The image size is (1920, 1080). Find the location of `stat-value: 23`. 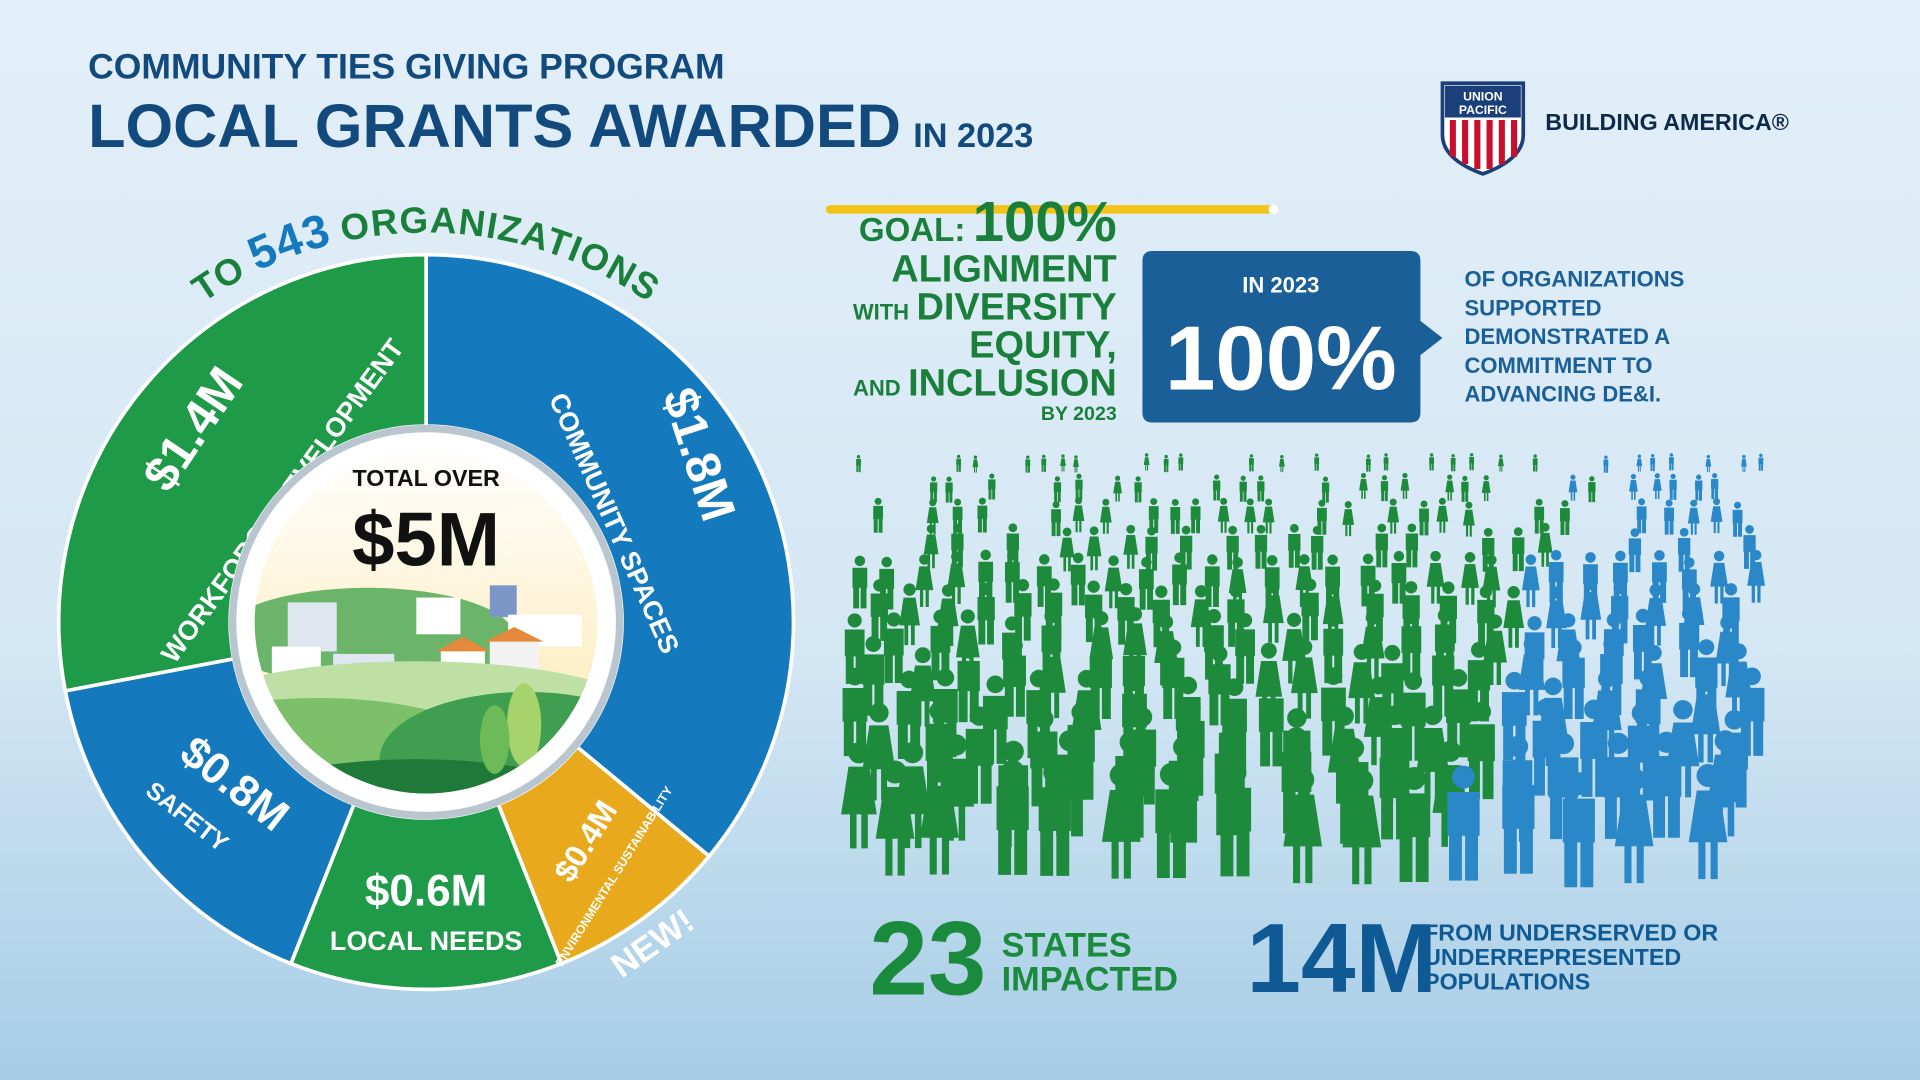

stat-value: 23 is located at coordinates (927, 958).